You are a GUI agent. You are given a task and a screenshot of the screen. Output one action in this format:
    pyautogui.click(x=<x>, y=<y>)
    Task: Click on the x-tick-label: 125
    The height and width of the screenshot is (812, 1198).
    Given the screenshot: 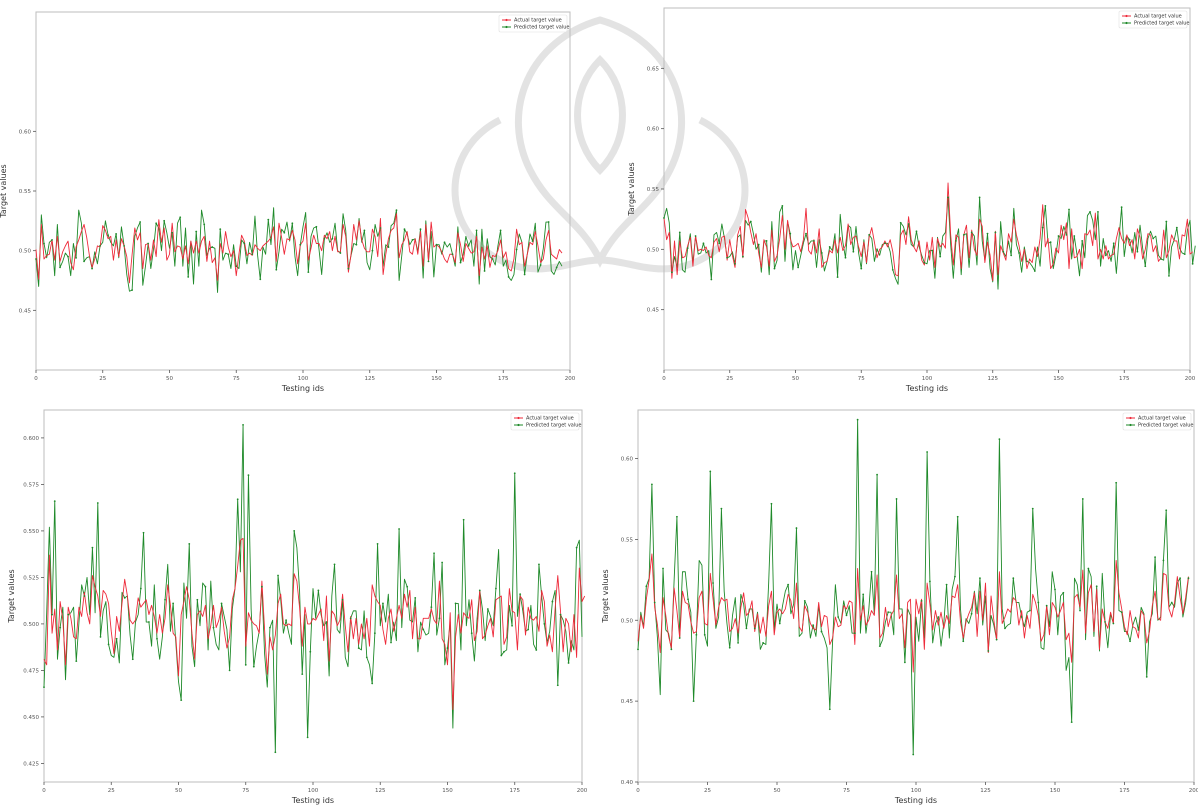 What is the action you would take?
    pyautogui.click(x=380, y=791)
    